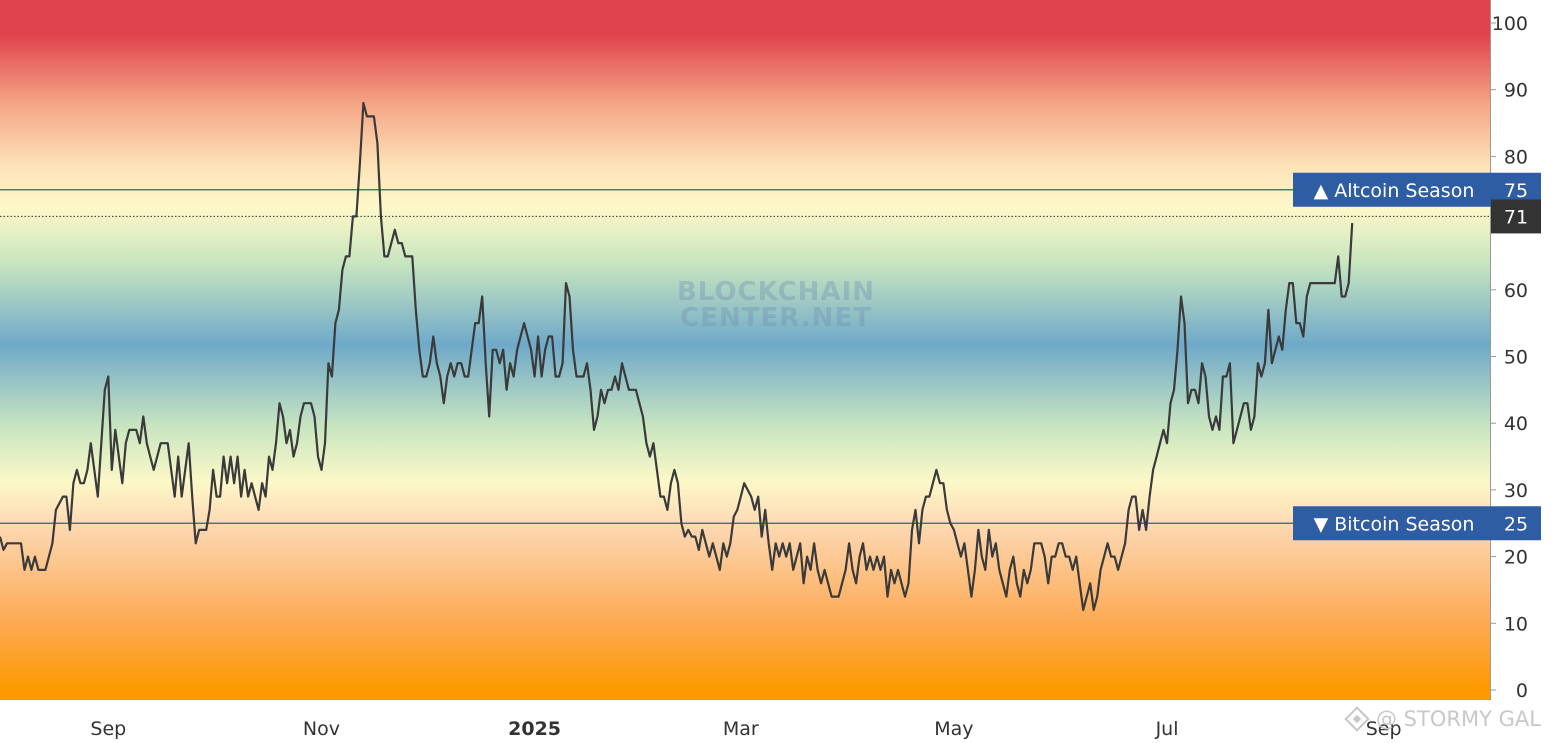 The width and height of the screenshot is (1553, 743). I want to click on x-axis-ticks: Sep Nov 2025 Mar May Jul Sep, so click(745, 729).